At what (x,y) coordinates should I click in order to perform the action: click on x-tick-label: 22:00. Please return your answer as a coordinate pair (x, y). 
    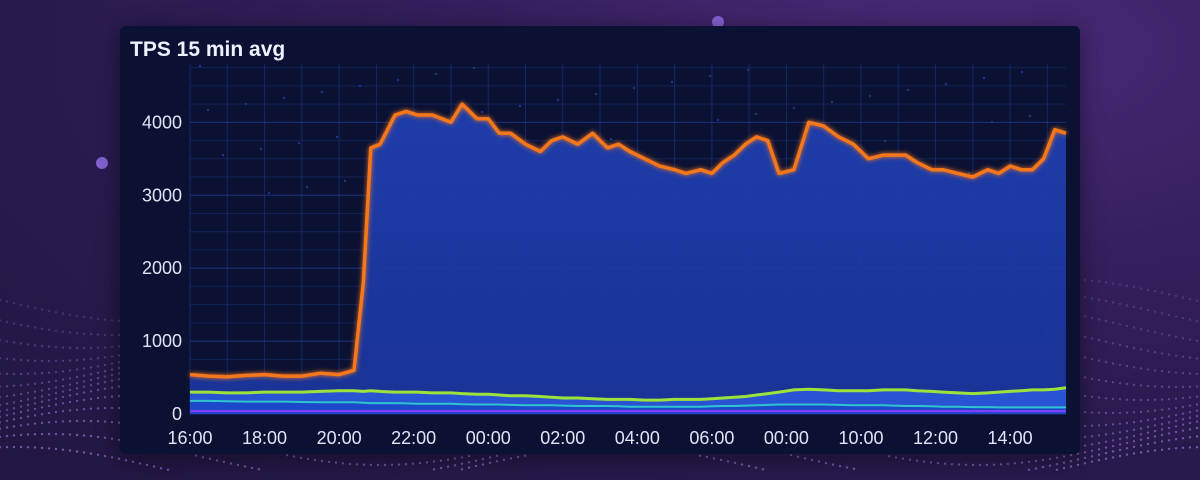
    Looking at the image, I should click on (413, 438).